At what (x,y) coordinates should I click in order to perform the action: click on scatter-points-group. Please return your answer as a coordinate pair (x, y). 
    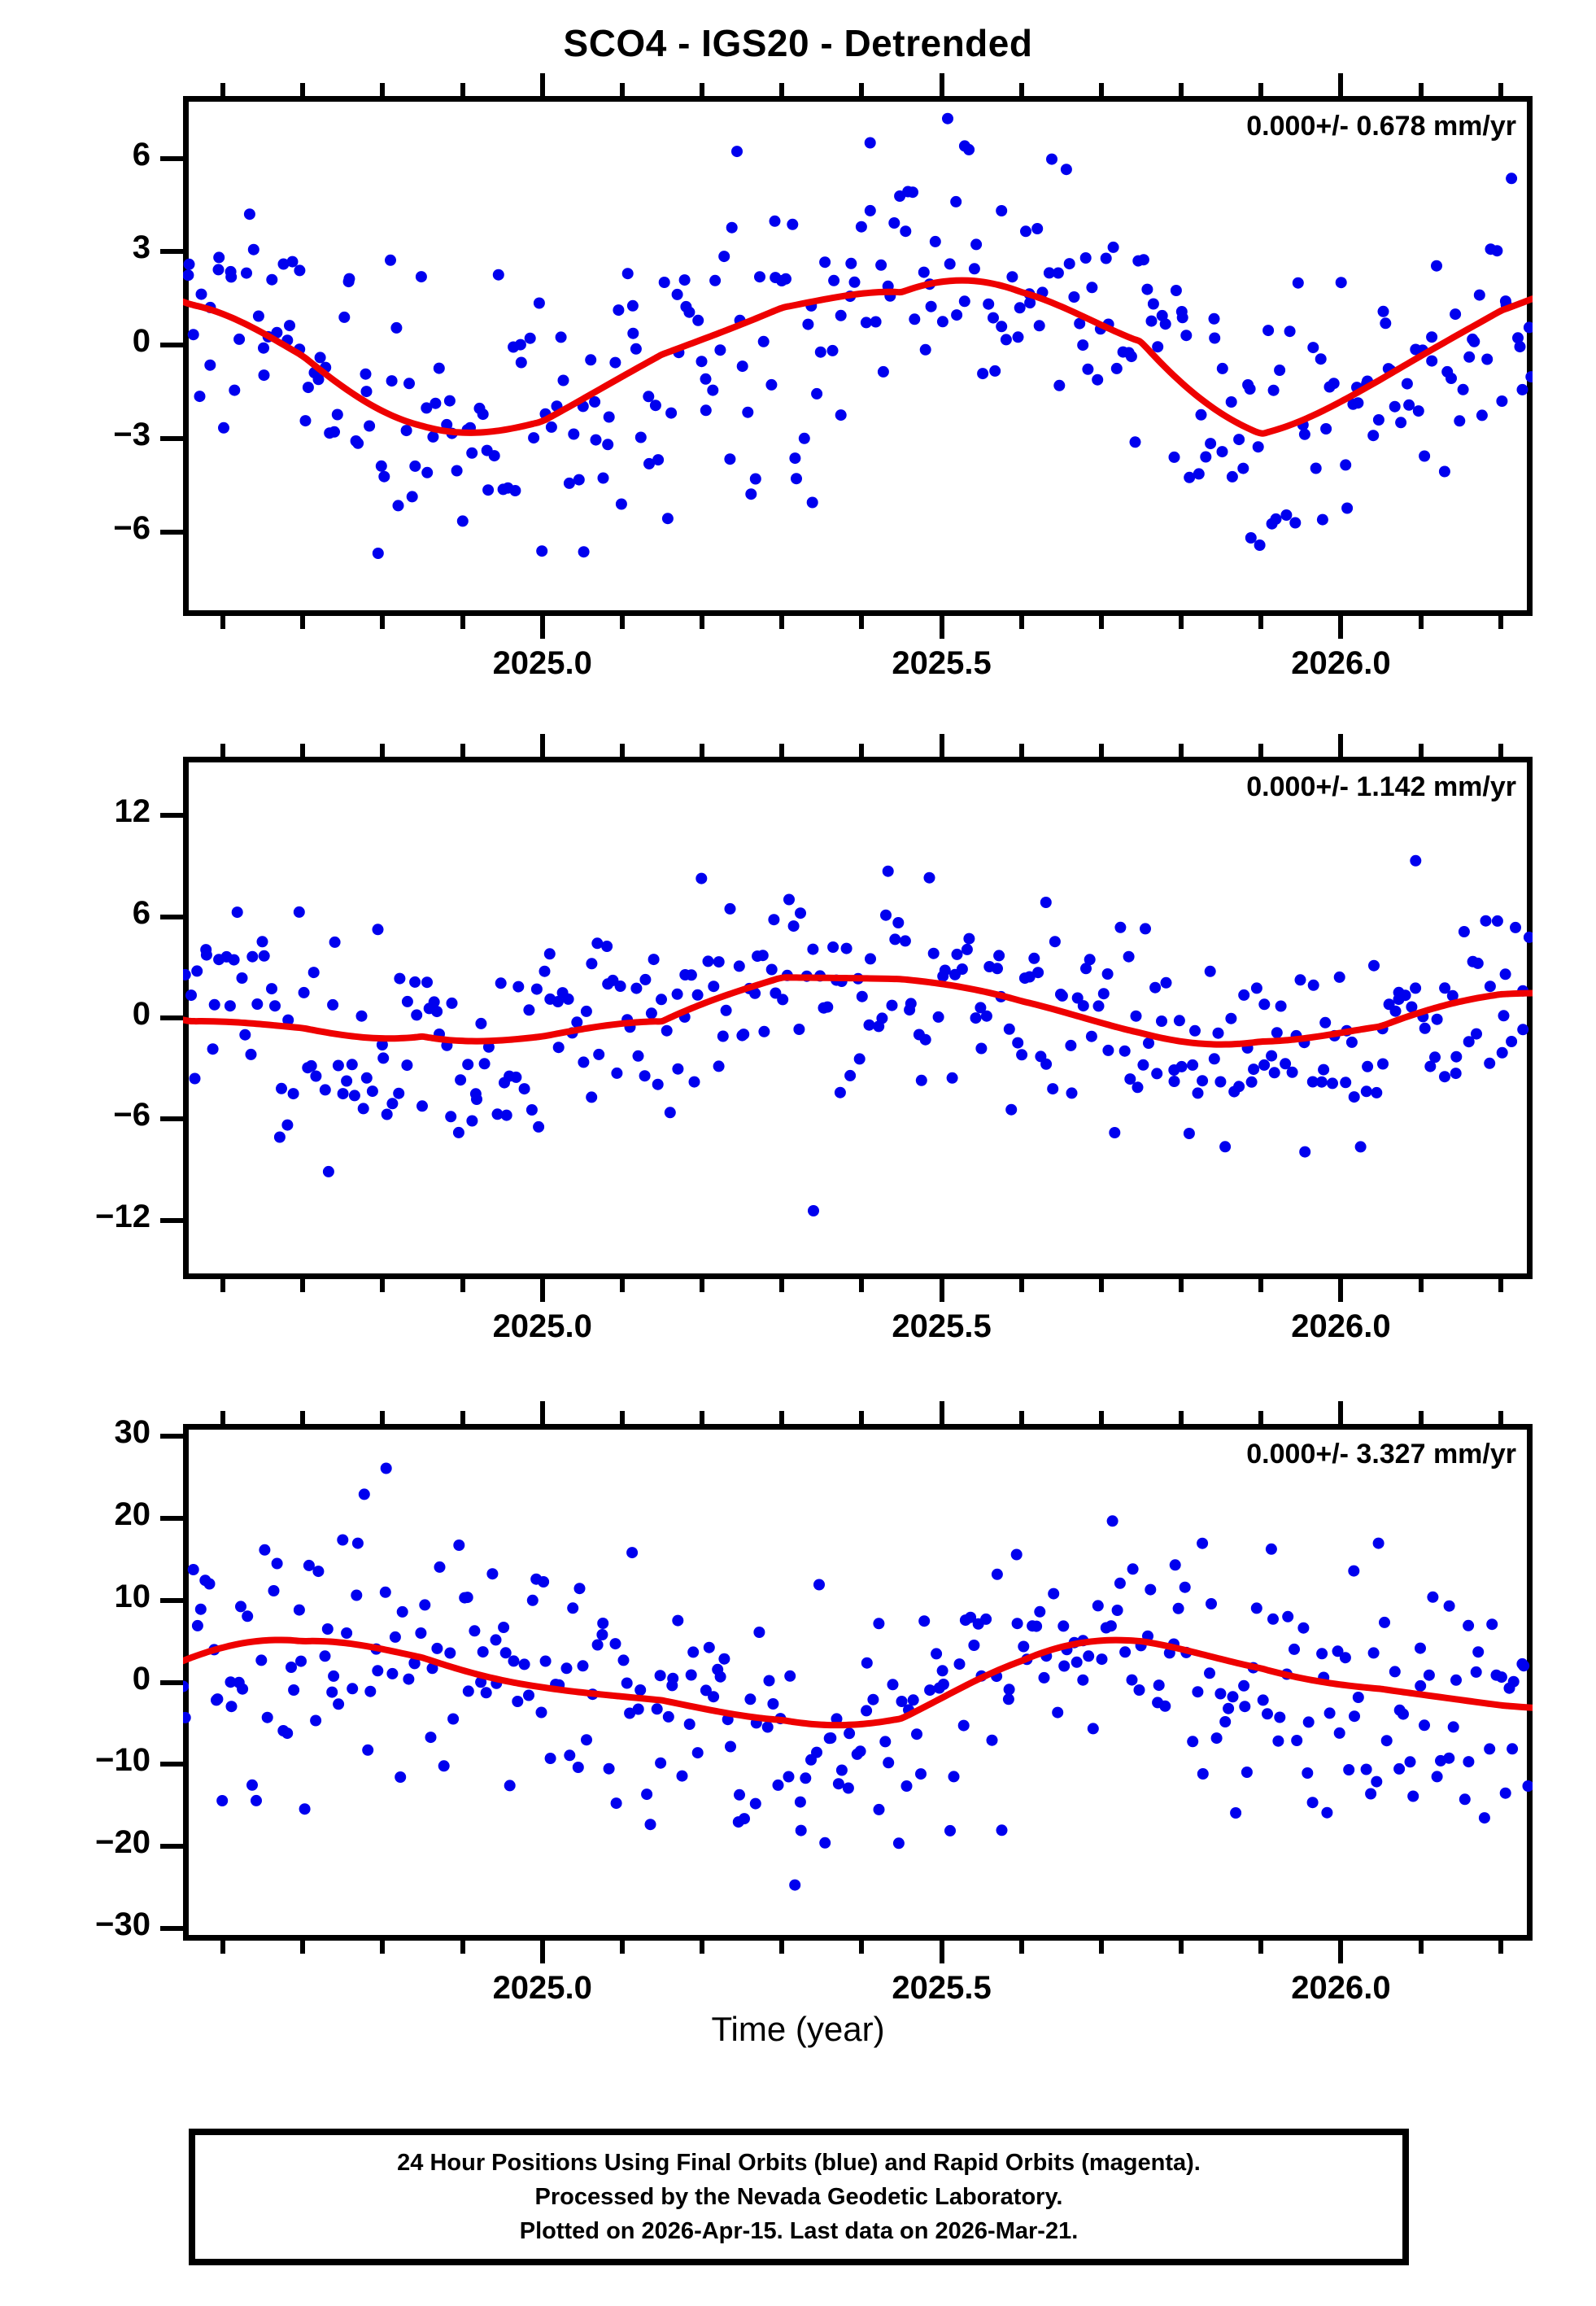
    Looking at the image, I should click on (858, 1035).